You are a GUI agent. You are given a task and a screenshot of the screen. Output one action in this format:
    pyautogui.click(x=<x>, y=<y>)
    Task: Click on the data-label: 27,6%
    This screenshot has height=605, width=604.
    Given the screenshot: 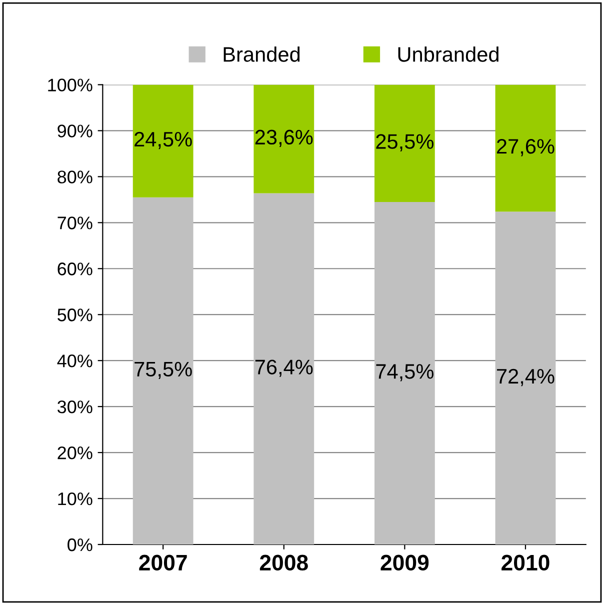 What is the action you would take?
    pyautogui.click(x=525, y=147)
    